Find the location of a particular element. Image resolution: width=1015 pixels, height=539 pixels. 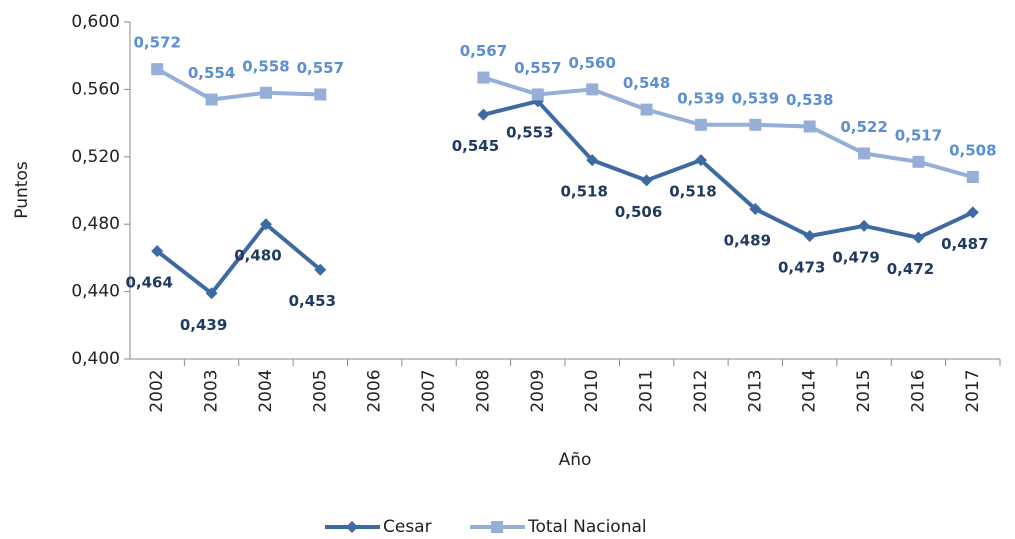

value-label: 0,464 is located at coordinates (148, 283).